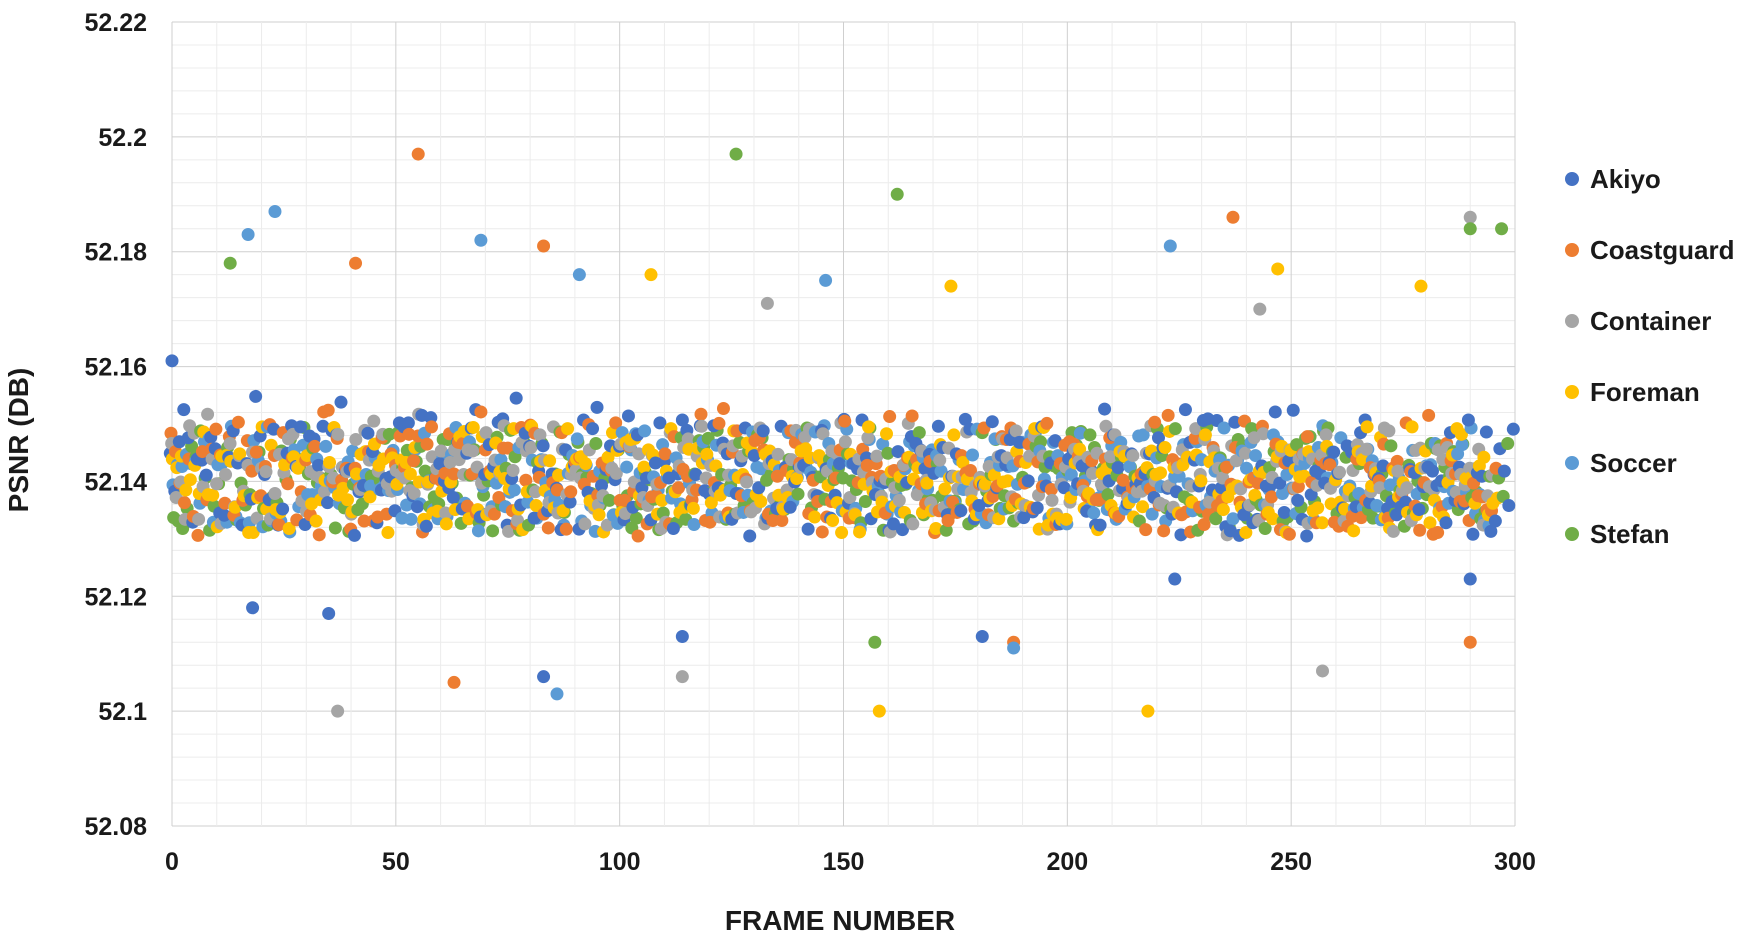  What do you see at coordinates (115, 368) in the screenshot?
I see `y-tick-label: 52.16` at bounding box center [115, 368].